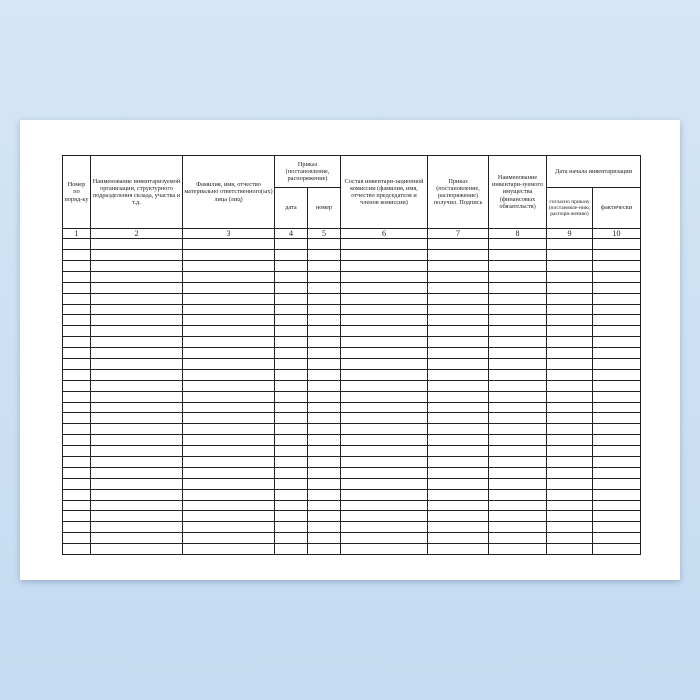 The image size is (700, 700). Describe the element at coordinates (518, 233) in the screenshot. I see `column-number: 8` at that location.